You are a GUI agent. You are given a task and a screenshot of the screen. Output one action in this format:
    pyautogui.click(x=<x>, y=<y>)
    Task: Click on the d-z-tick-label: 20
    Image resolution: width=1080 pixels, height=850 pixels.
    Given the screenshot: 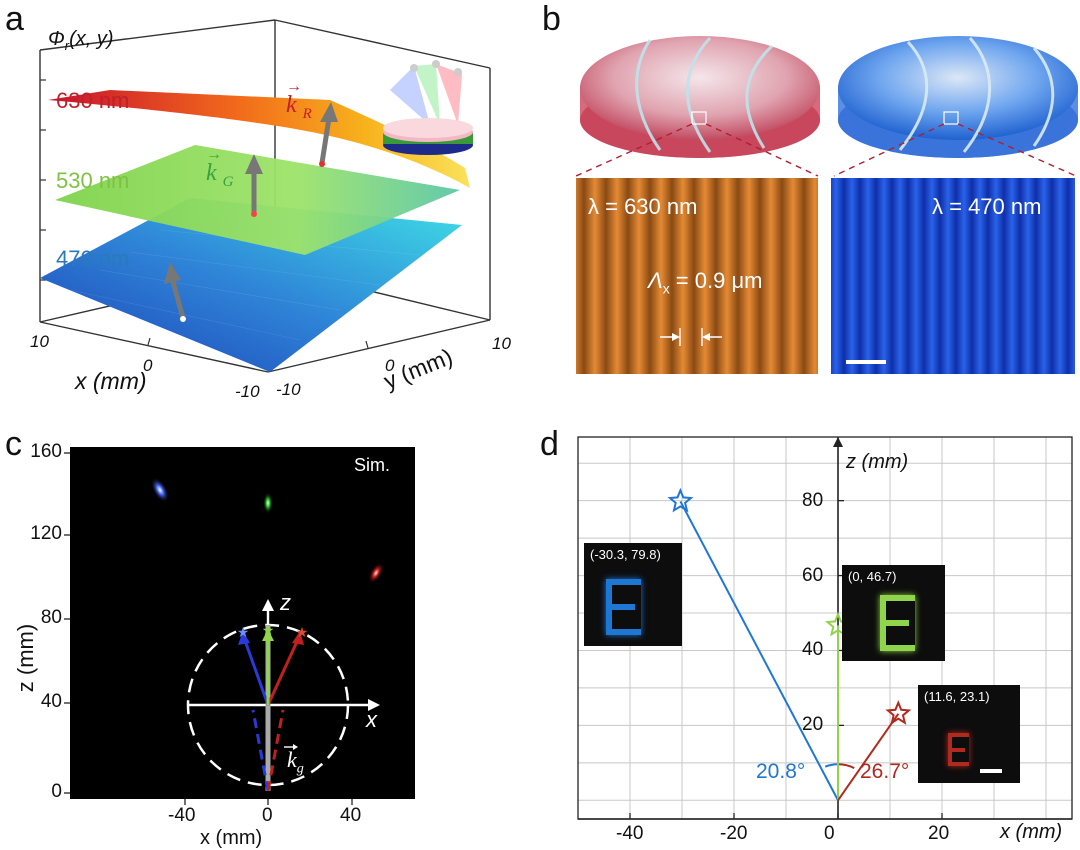 What is the action you would take?
    pyautogui.click(x=813, y=725)
    